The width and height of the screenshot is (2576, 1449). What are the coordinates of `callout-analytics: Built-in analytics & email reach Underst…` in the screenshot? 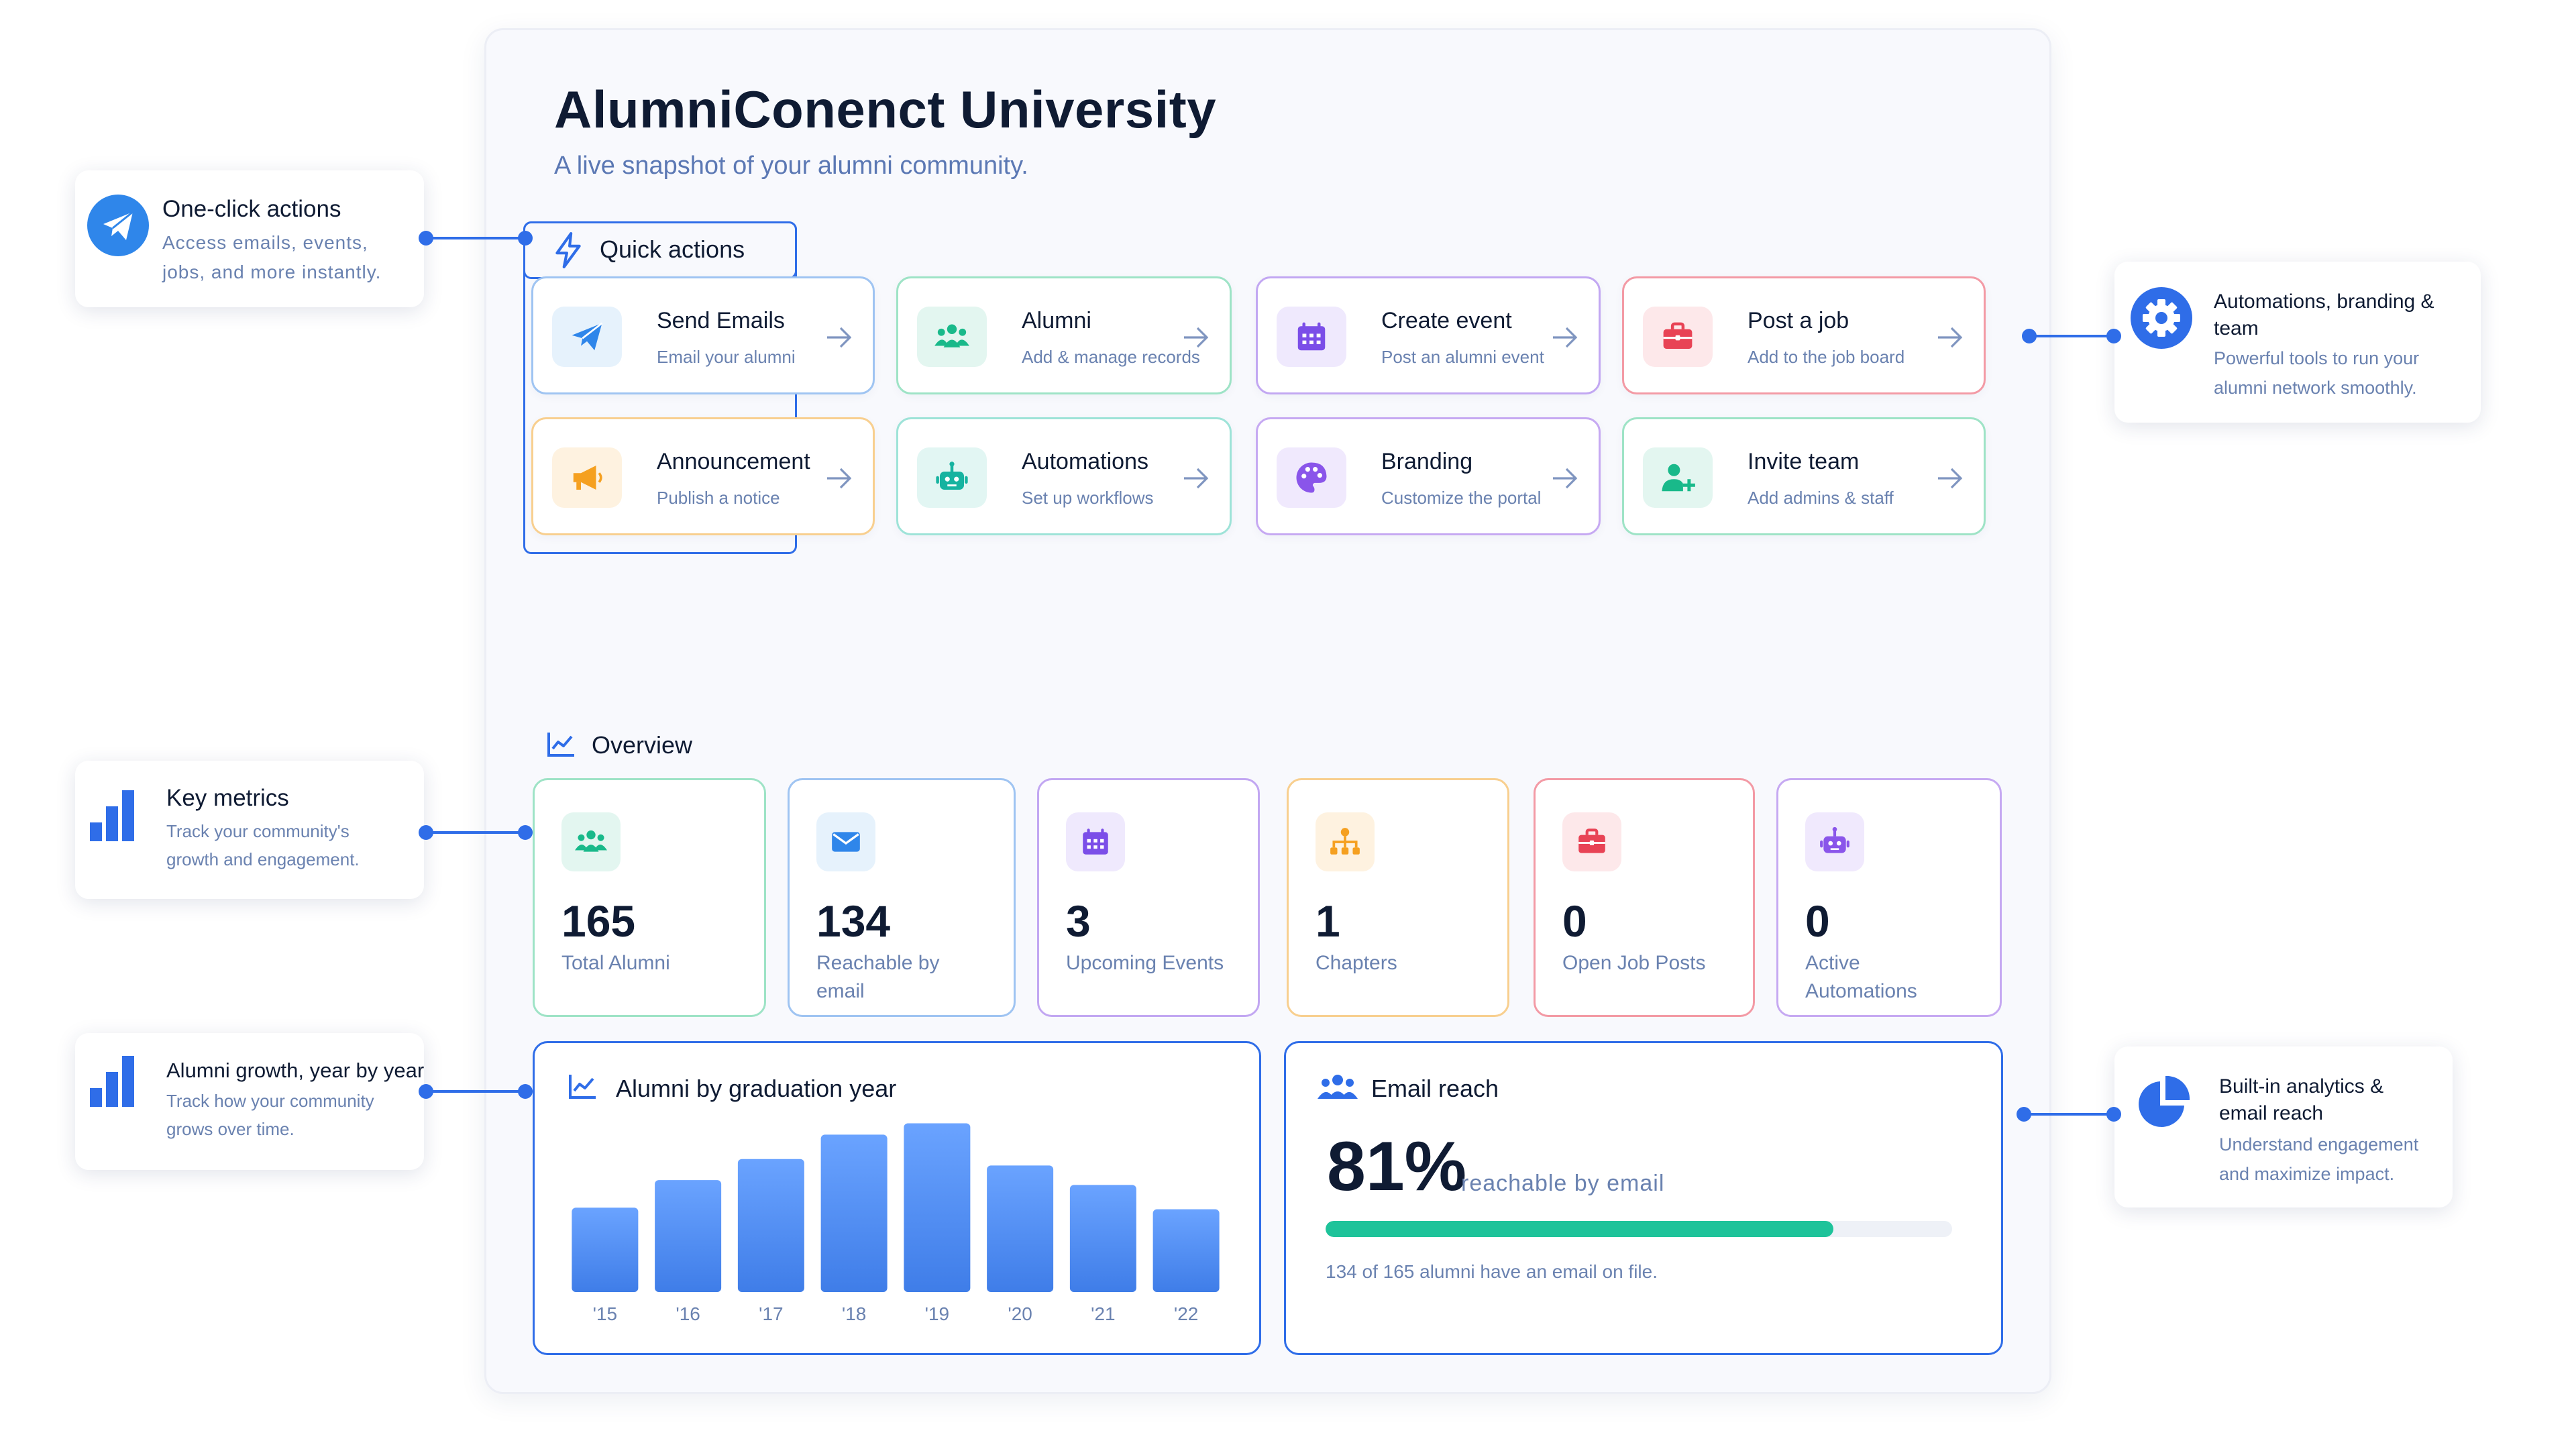 It's located at (2283, 1127).